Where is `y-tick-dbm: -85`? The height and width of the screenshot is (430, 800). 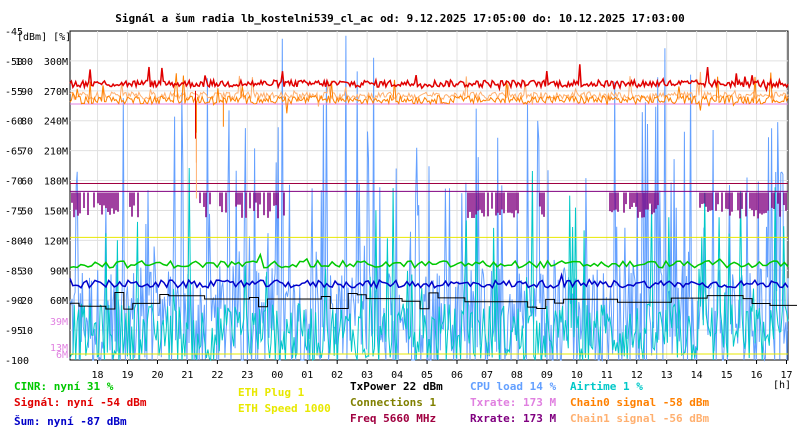 y-tick-dbm: -85 is located at coordinates (14, 271).